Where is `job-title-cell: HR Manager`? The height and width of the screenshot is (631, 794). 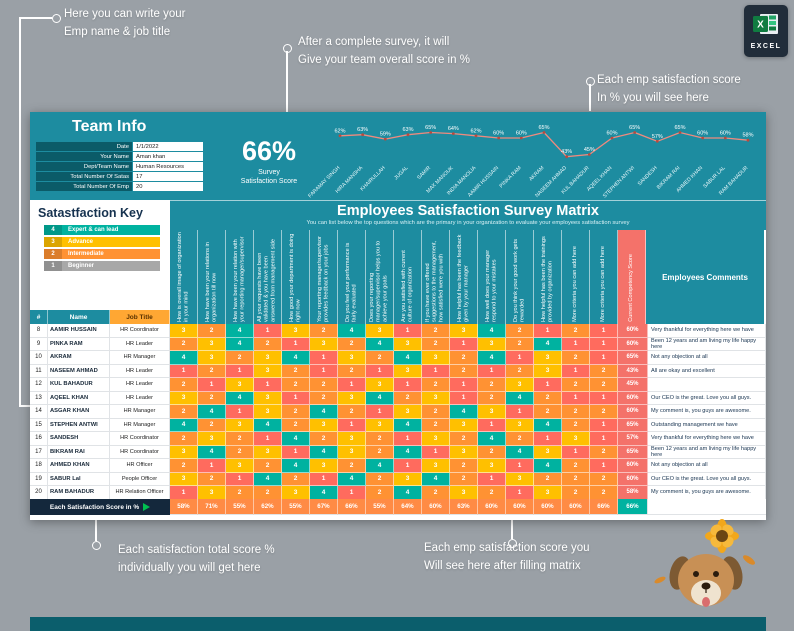 job-title-cell: HR Manager is located at coordinates (140, 358).